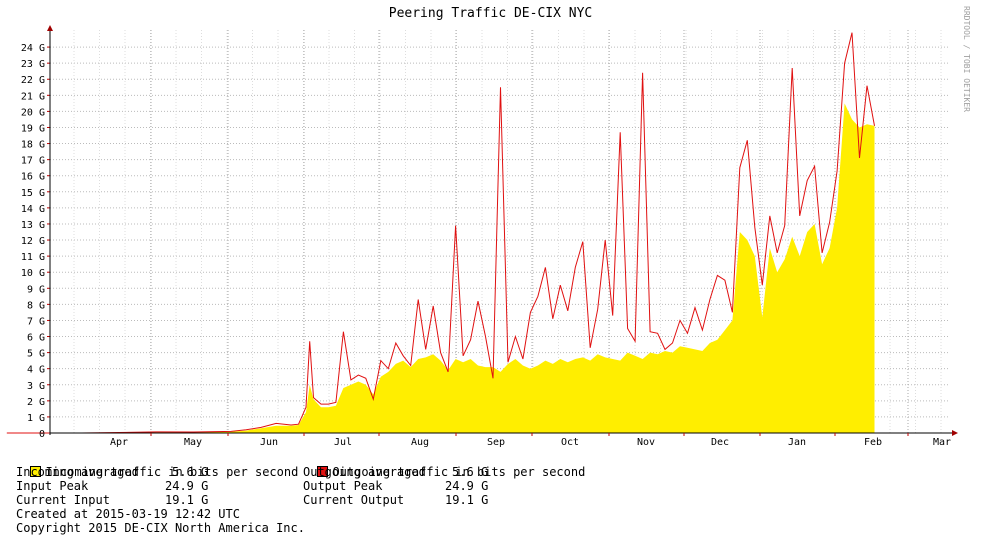  Describe the element at coordinates (33, 145) in the screenshot. I see `y-tick-label: 18 G` at that location.